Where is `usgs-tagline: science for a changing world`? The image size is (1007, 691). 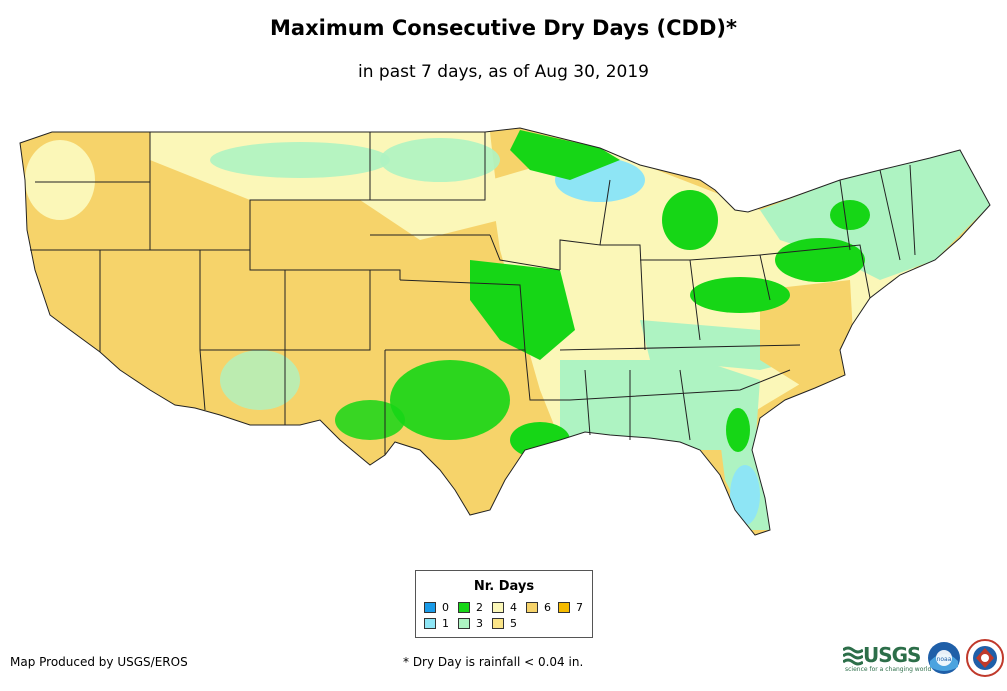 usgs-tagline: science for a changing world is located at coordinates (888, 669).